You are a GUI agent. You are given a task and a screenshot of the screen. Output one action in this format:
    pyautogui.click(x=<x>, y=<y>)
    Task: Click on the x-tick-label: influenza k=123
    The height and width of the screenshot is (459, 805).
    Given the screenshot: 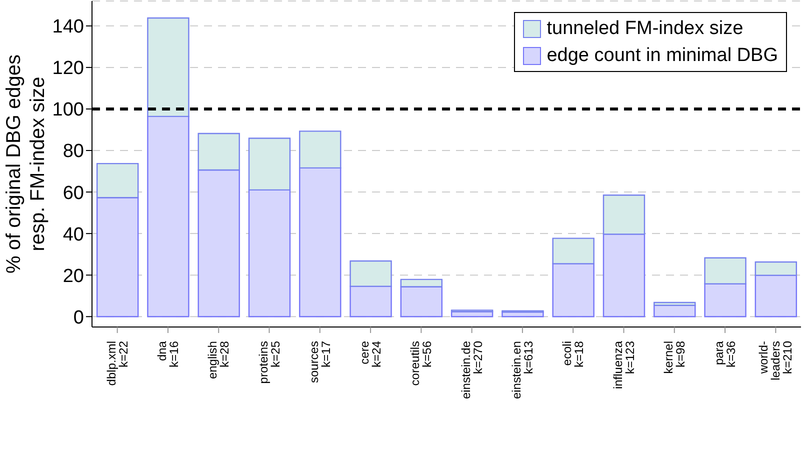 What is the action you would take?
    pyautogui.click(x=623, y=365)
    